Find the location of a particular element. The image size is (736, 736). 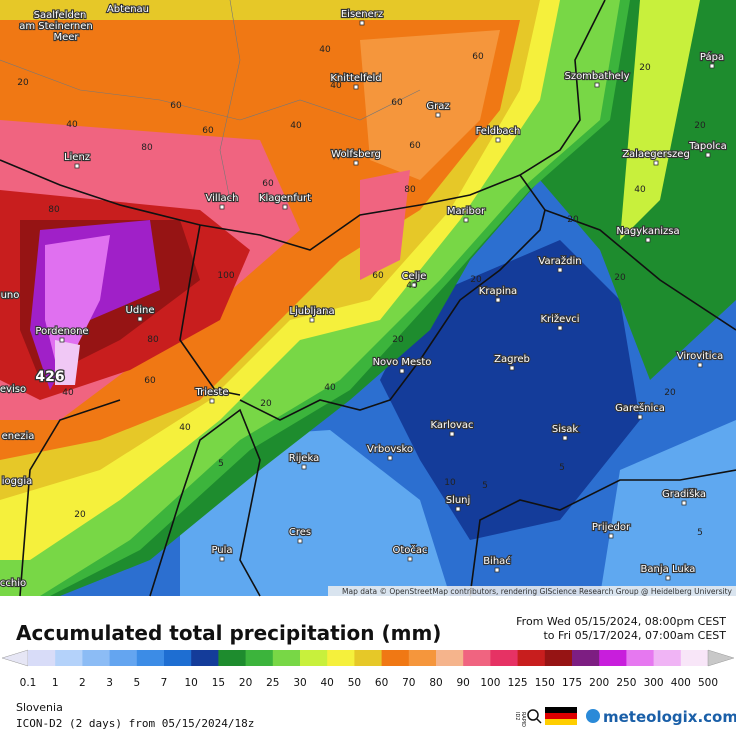

city-label: Nagykanizsa is located at coordinates (647, 231).